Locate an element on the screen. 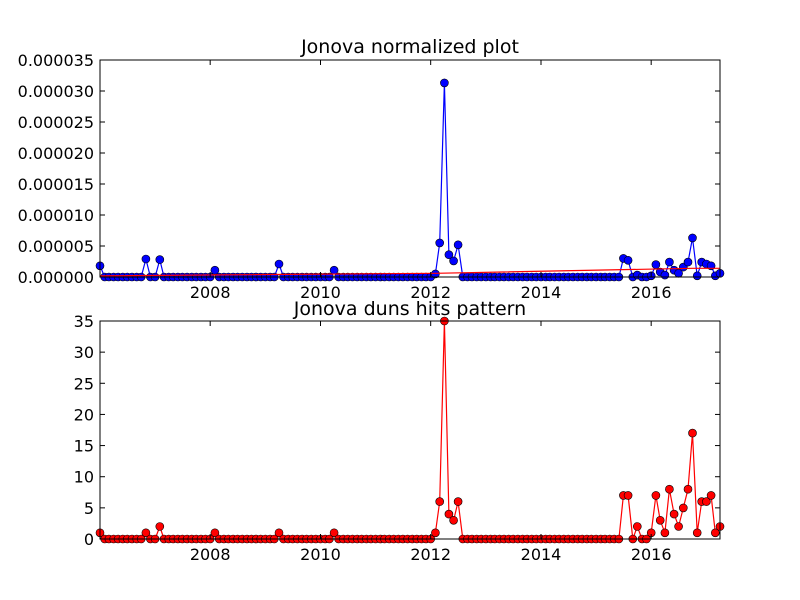 The width and height of the screenshot is (800, 600). top-chart-y-tick-label-2: 0.000010 is located at coordinates (56, 215).